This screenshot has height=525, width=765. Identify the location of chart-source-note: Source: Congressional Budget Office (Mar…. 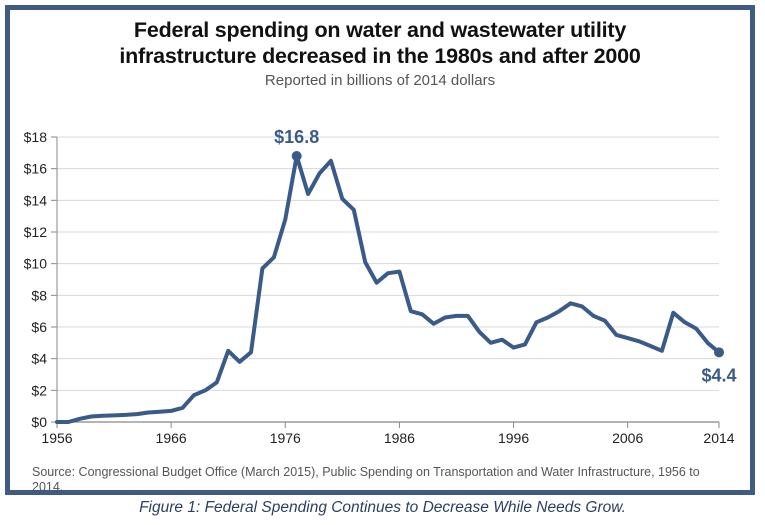
(366, 479).